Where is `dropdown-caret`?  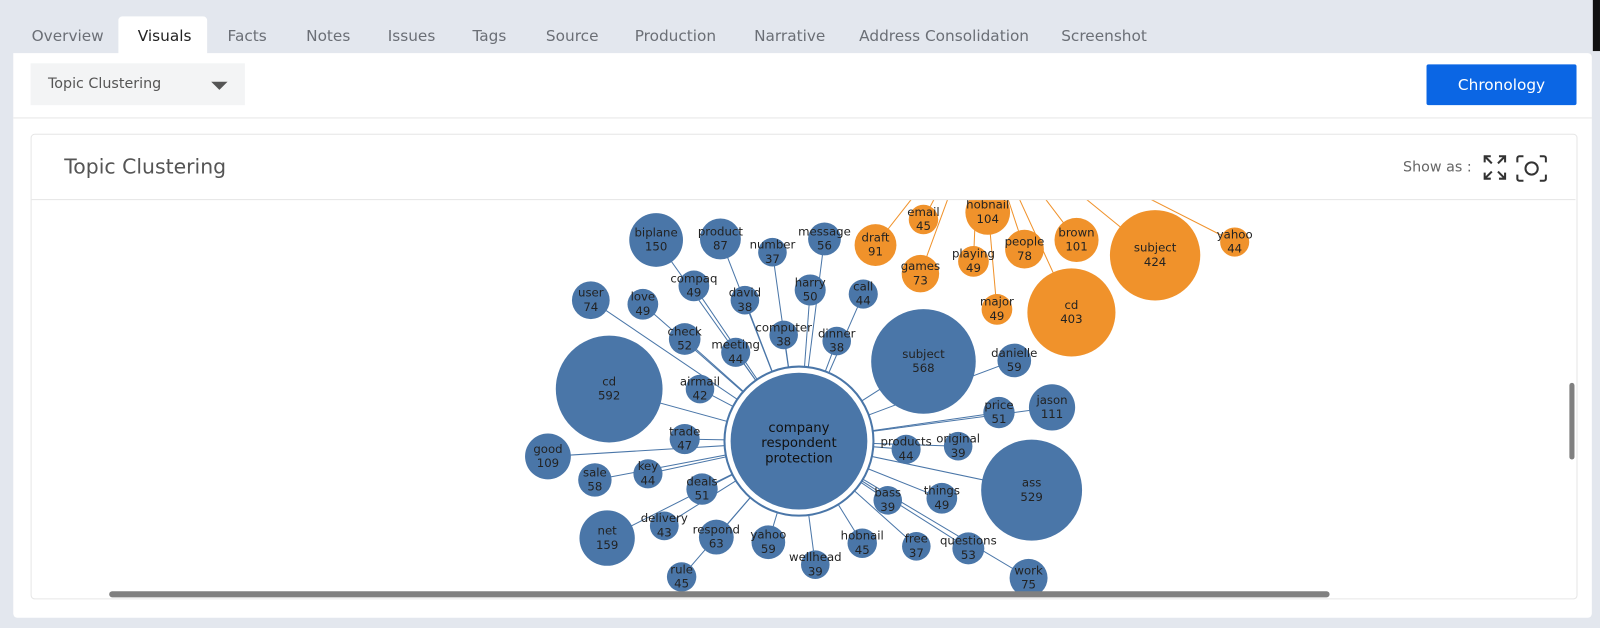
dropdown-caret is located at coordinates (219, 85).